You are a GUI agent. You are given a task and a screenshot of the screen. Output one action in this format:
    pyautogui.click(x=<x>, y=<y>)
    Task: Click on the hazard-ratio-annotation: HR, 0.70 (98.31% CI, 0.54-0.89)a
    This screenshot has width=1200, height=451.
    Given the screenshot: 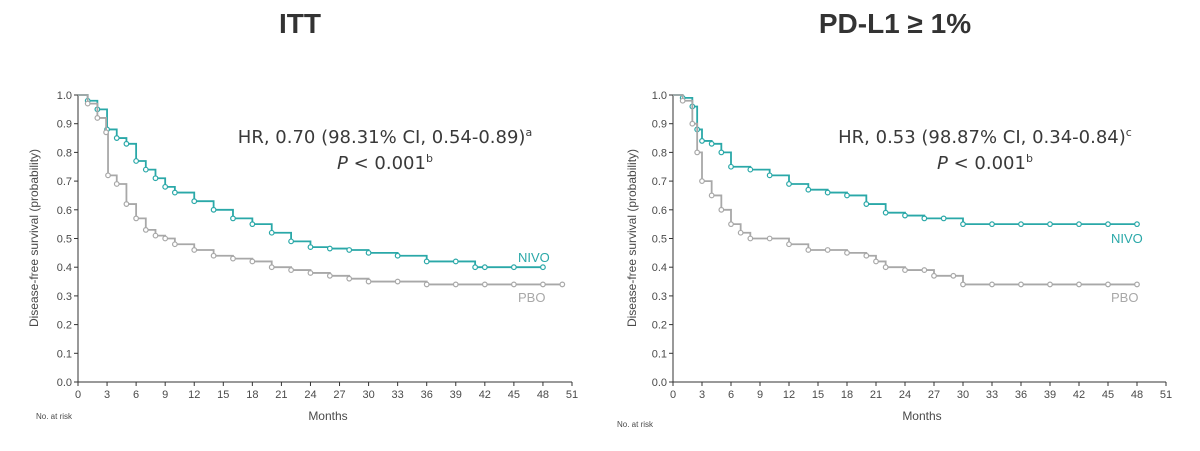 What is the action you would take?
    pyautogui.click(x=385, y=137)
    